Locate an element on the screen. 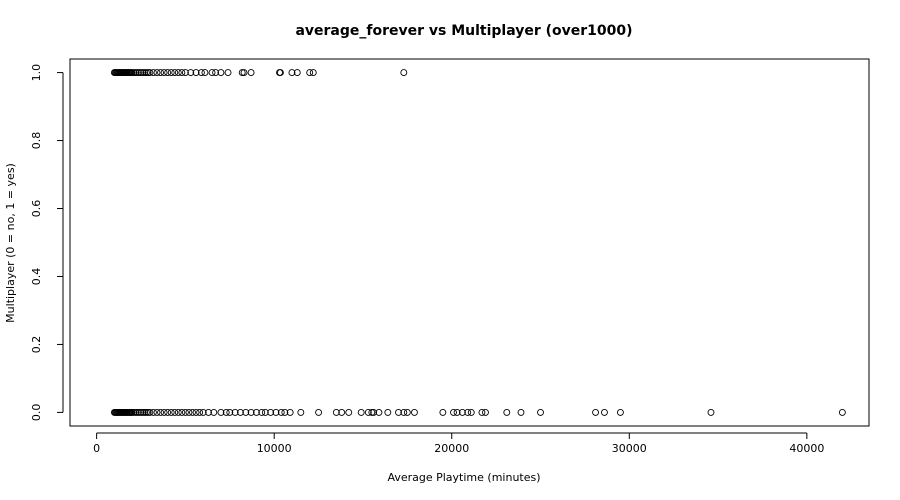  y-tick-label: 0.6 is located at coordinates (36, 209).